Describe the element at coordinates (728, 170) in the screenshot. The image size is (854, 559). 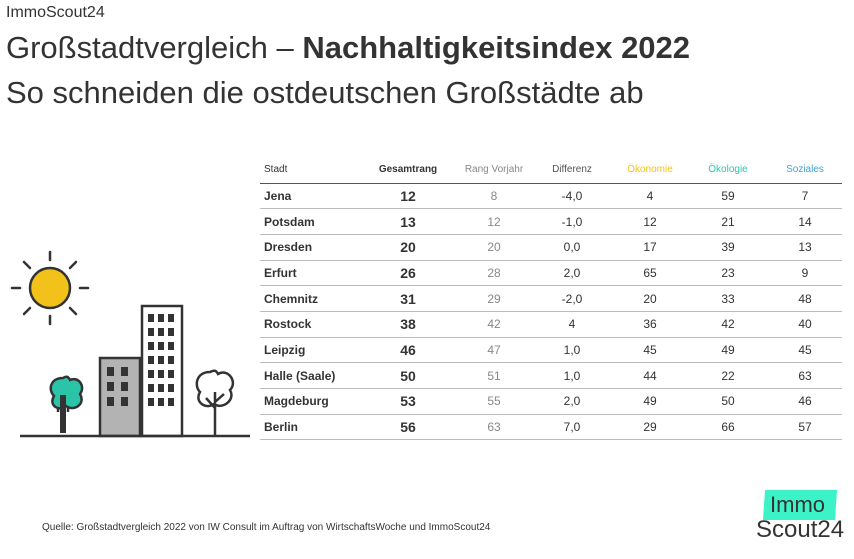
I see `header-oekologie: Ökologie` at that location.